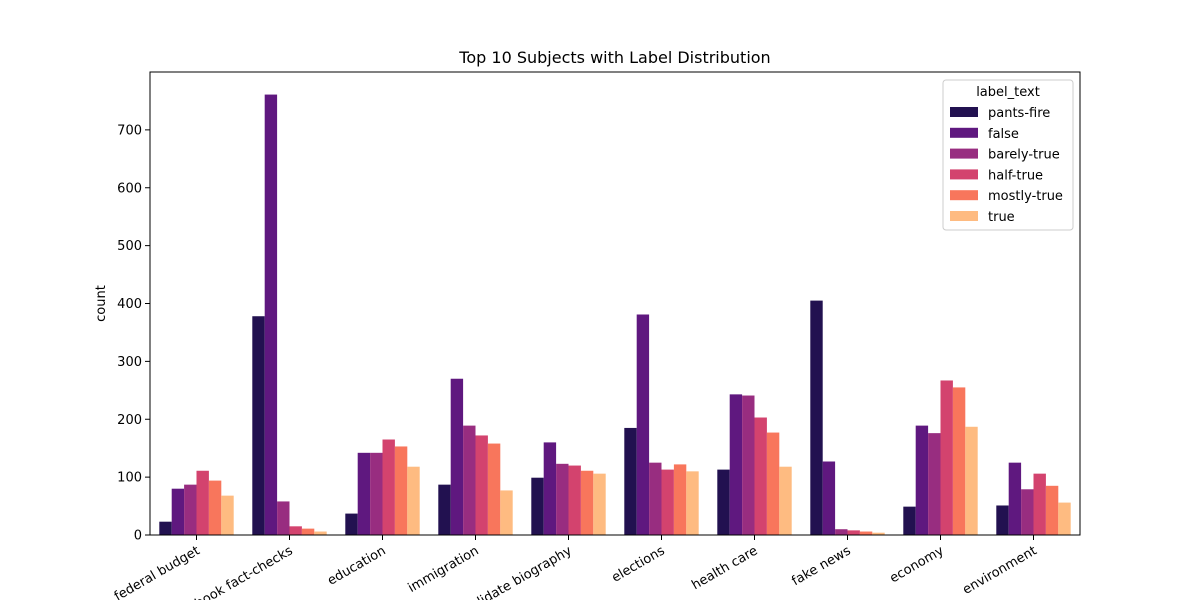 The image size is (1200, 605). What do you see at coordinates (964, 112) in the screenshot?
I see `legend-swatch-pants-fire` at bounding box center [964, 112].